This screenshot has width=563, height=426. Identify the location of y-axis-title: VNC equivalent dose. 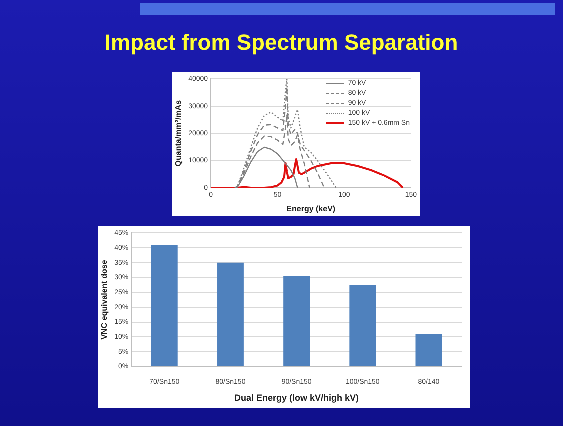
(105, 300).